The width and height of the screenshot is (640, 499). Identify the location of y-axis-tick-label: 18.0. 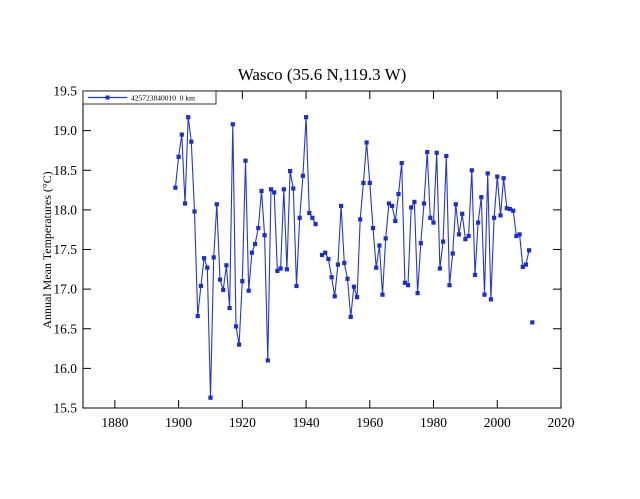
(65, 209).